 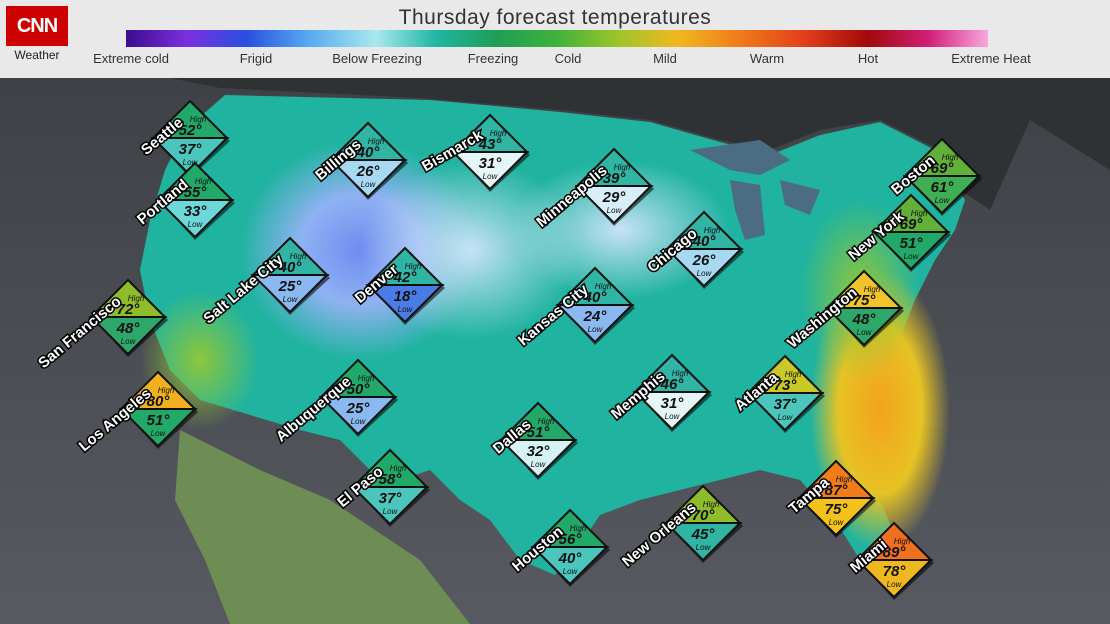 What do you see at coordinates (491, 163) in the screenshot?
I see `low-temp-value: 31°` at bounding box center [491, 163].